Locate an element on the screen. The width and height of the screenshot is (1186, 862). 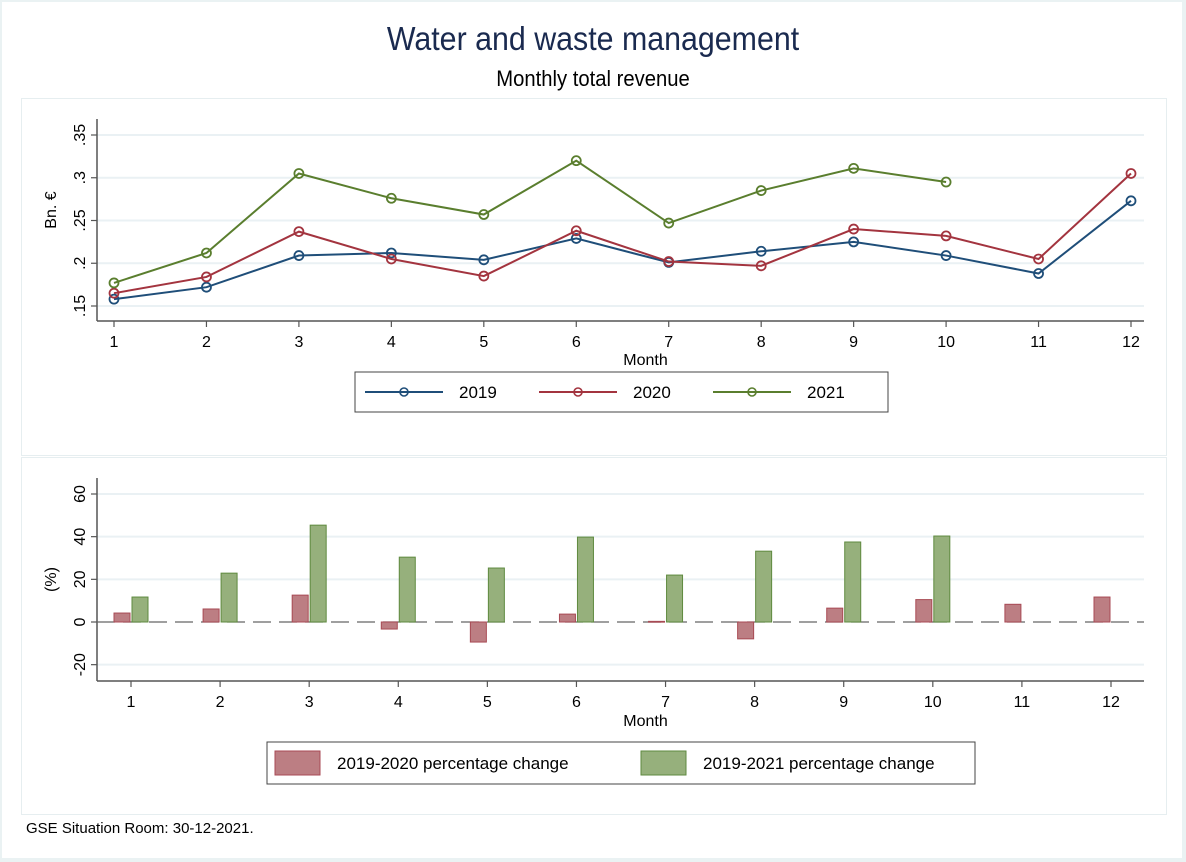
y-tick-label: .15 is located at coordinates (80, 306).